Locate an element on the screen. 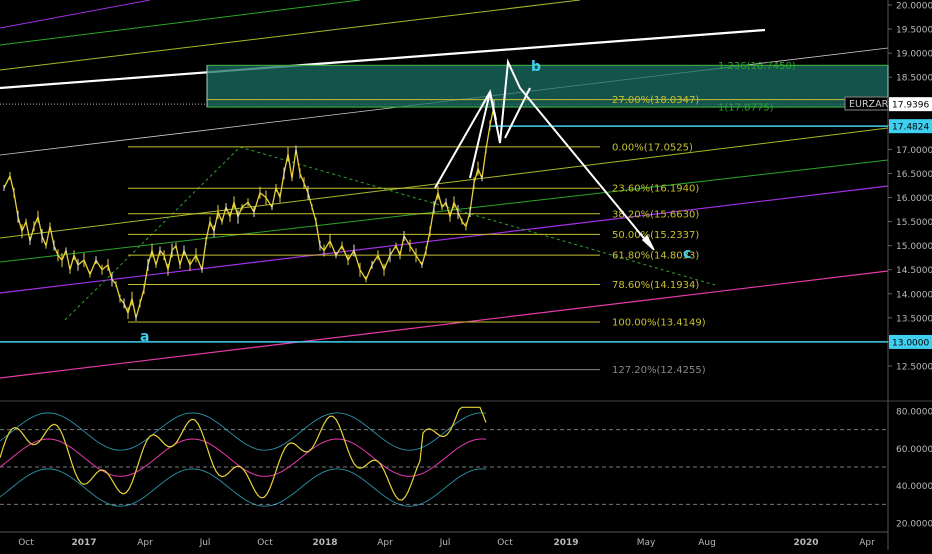  projection-path is located at coordinates (543, 153).